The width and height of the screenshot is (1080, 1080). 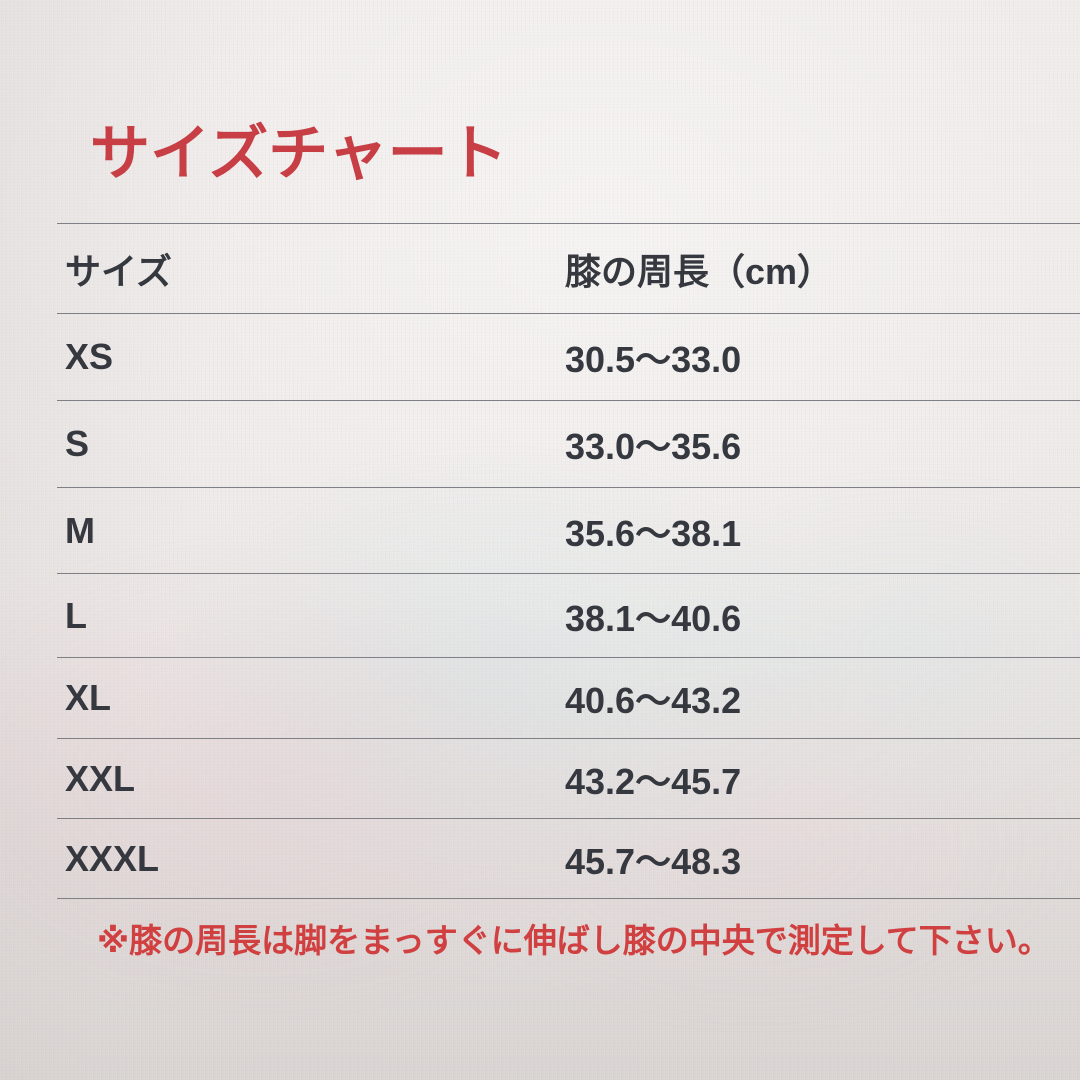 What do you see at coordinates (653, 700) in the screenshot?
I see `range-cell: 40.6～43.2` at bounding box center [653, 700].